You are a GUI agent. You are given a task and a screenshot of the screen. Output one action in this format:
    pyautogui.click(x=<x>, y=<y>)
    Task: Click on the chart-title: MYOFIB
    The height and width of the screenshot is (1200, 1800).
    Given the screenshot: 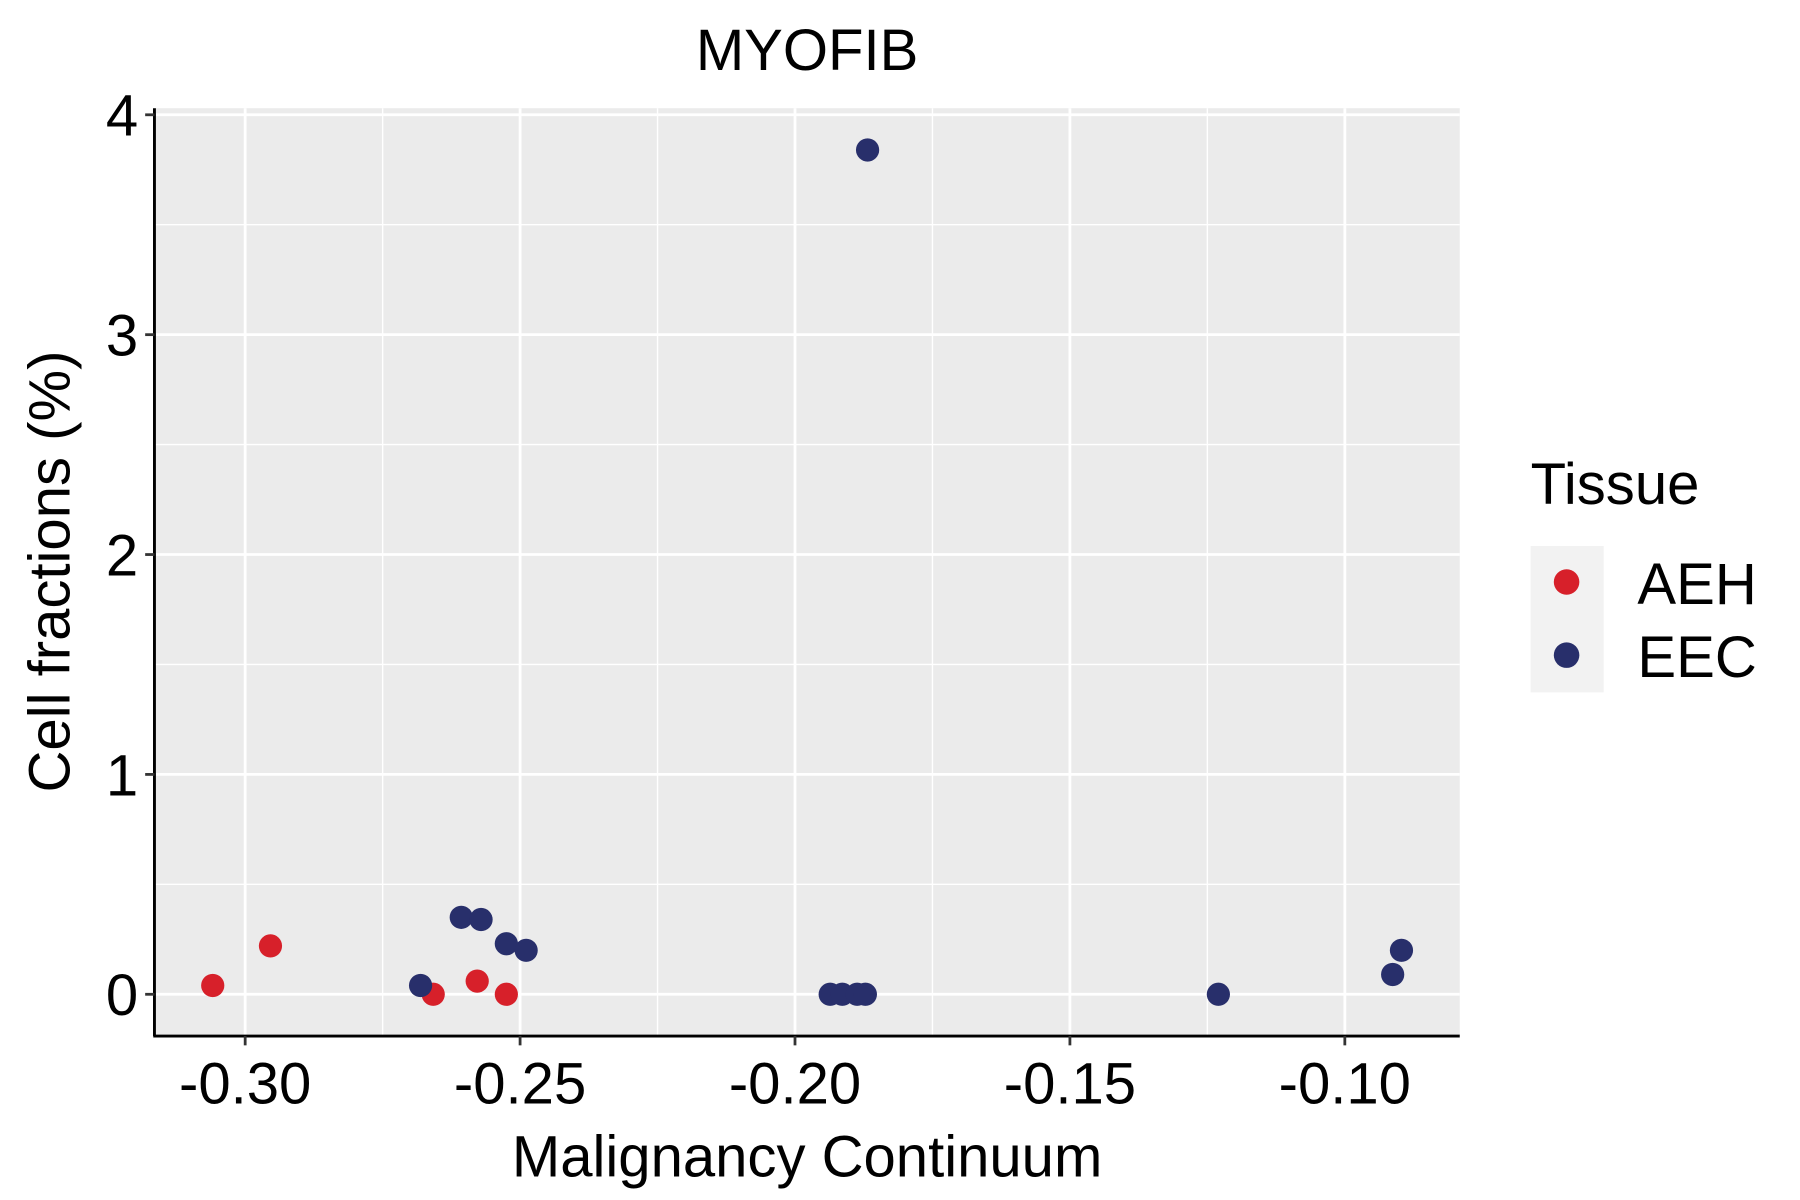 What is the action you would take?
    pyautogui.click(x=807, y=50)
    